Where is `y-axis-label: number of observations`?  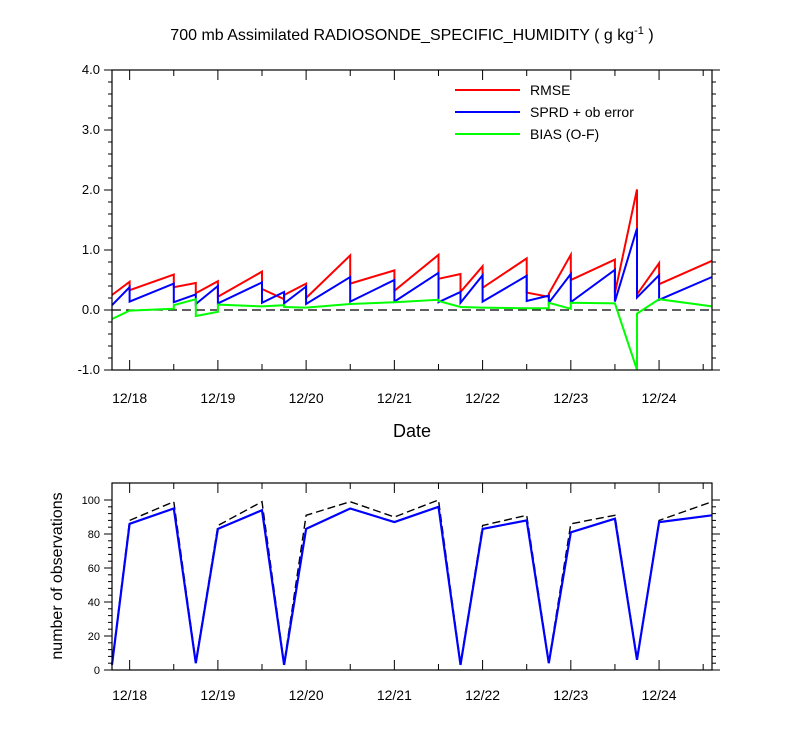
y-axis-label: number of observations is located at coordinates (57, 575).